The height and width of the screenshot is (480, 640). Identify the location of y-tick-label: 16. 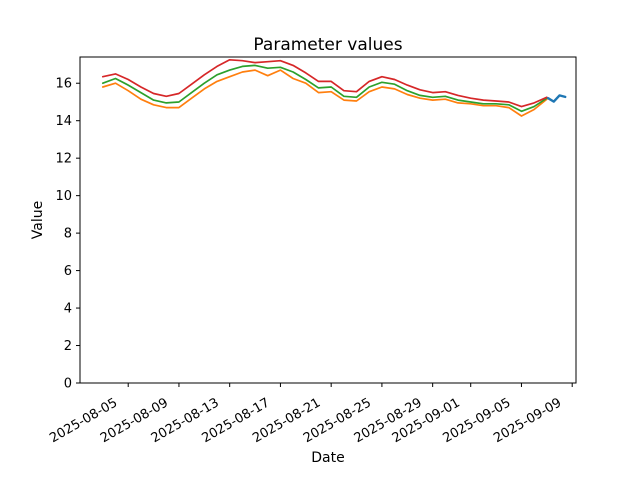
(63, 84).